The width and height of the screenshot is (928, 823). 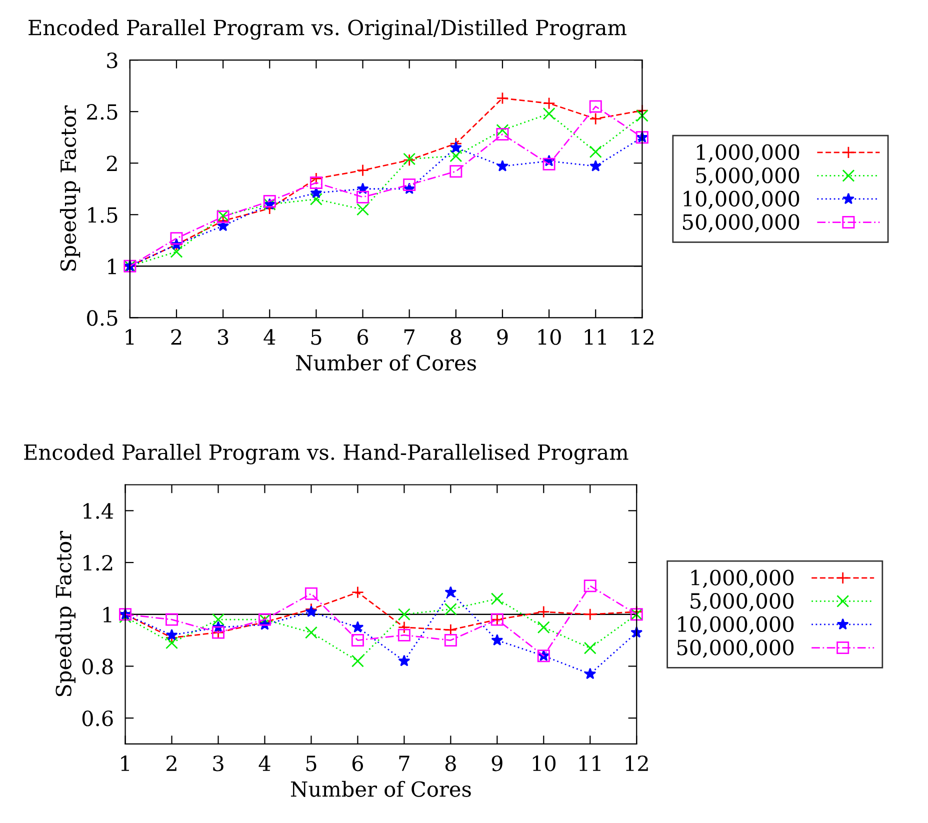 I want to click on y-tick-label: 0.5, so click(x=102, y=318).